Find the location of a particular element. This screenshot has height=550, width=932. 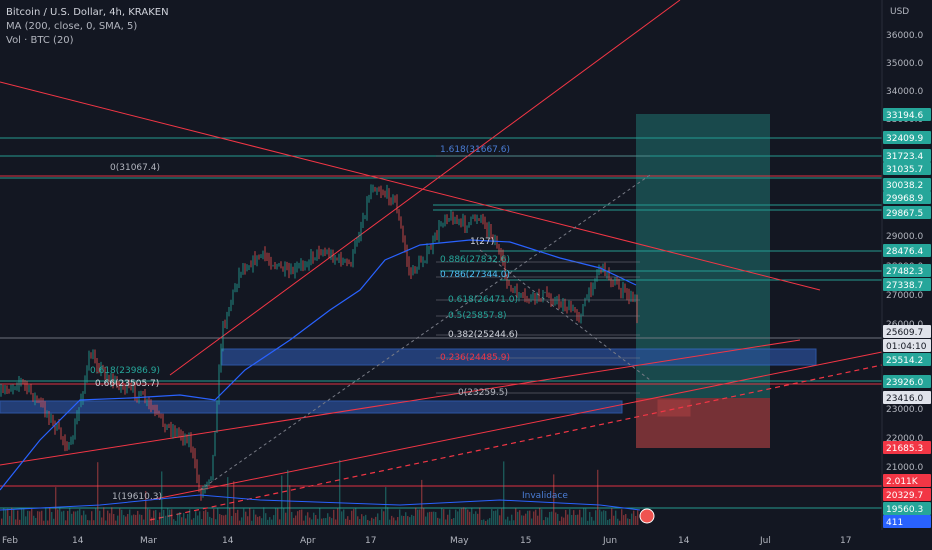

fib-label: 0(31067.4) is located at coordinates (135, 168).